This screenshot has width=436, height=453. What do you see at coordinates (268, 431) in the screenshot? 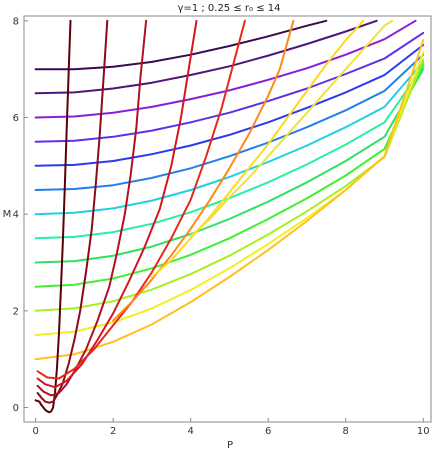
I see `x-tick-label: 6` at bounding box center [268, 431].